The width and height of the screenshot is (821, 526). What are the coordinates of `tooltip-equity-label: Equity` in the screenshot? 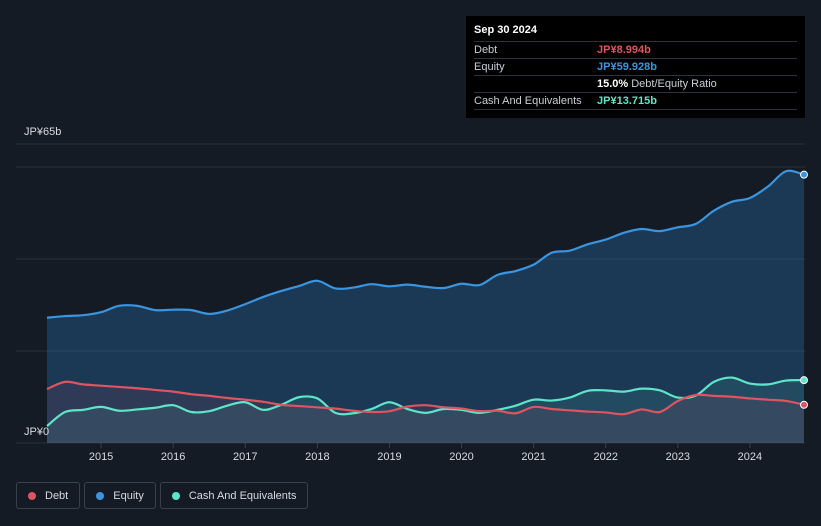 It's located at (489, 67).